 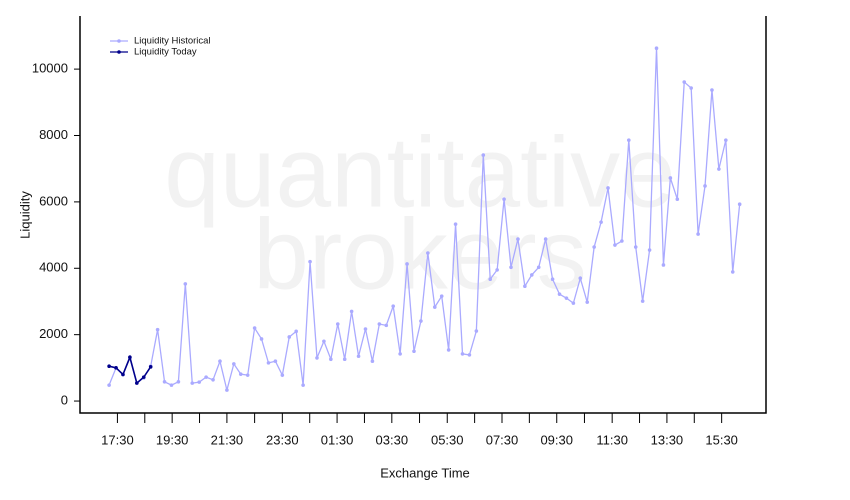 I want to click on legend-label: Liquidity Historical, so click(x=172, y=41).